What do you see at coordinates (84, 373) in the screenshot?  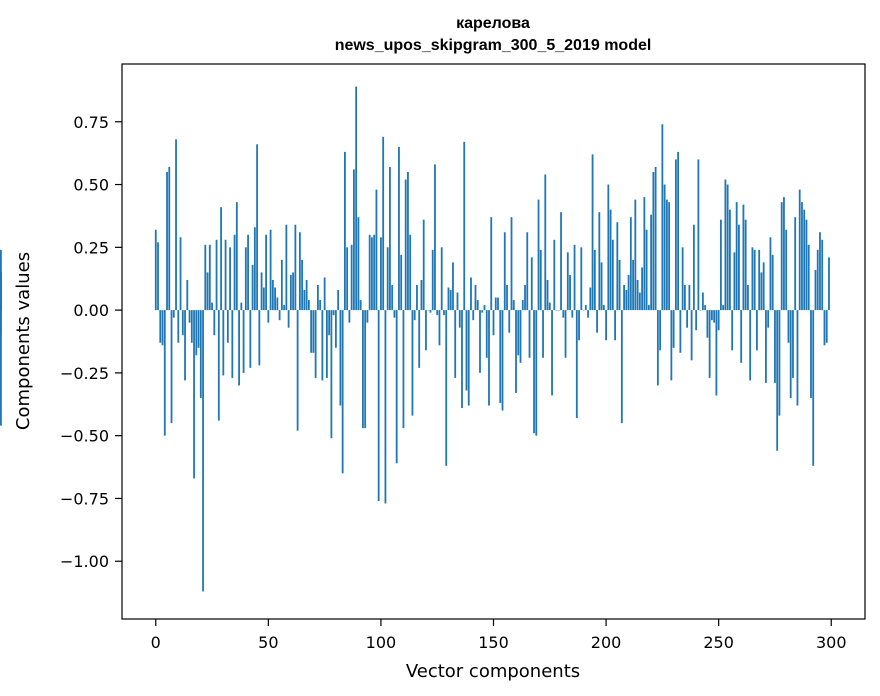 I see `y-tick-label: −0.25` at bounding box center [84, 373].